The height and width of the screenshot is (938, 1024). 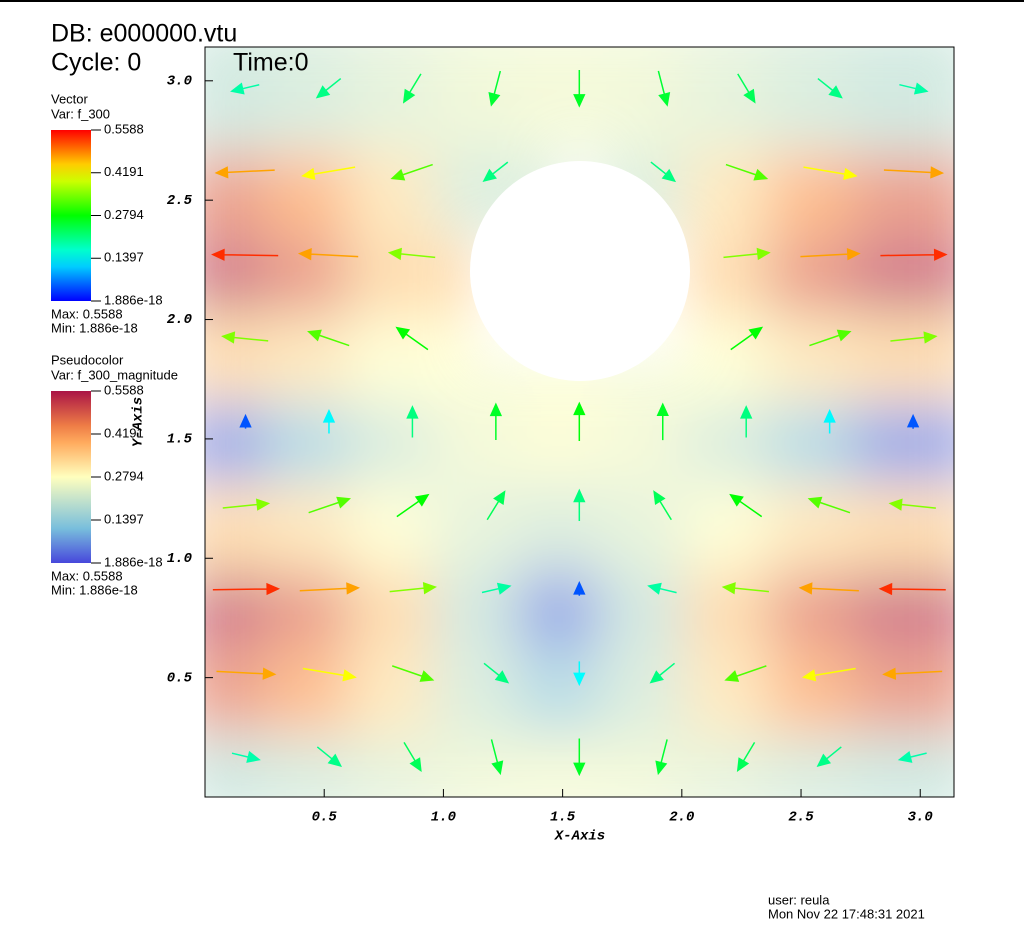 I want to click on x-tick-label: 3.0, so click(x=920, y=818).